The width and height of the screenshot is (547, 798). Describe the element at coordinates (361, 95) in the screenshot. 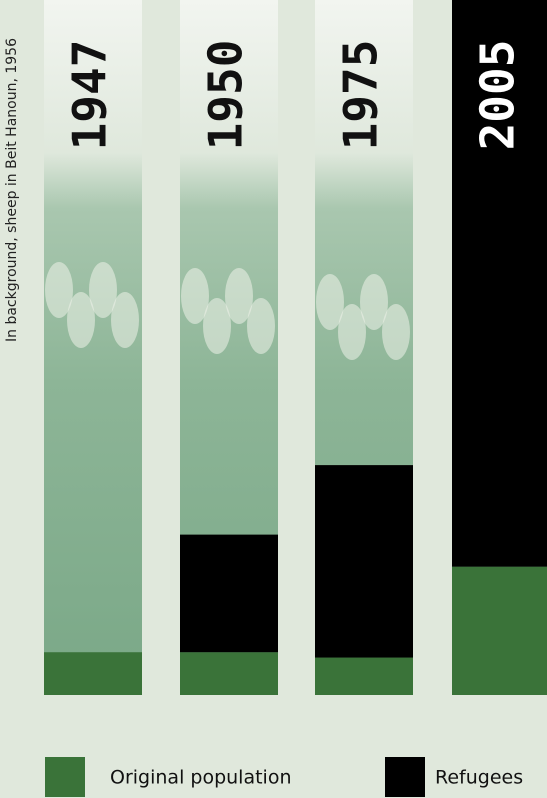

I see `year-label: 1975` at that location.